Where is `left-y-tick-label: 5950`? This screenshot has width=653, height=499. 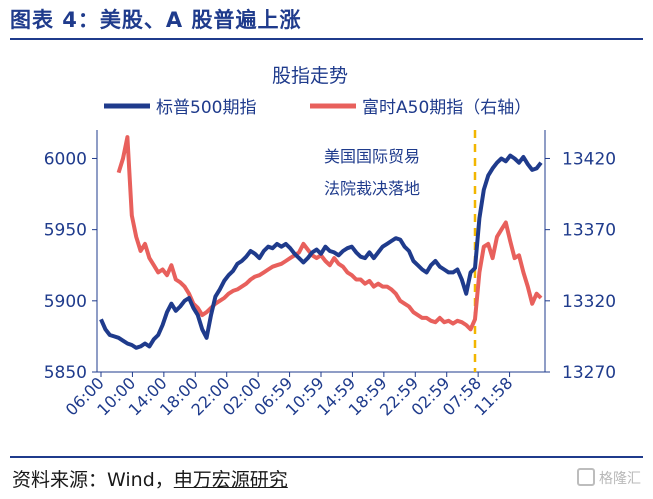
left-y-tick-label: 5950 is located at coordinates (65, 231).